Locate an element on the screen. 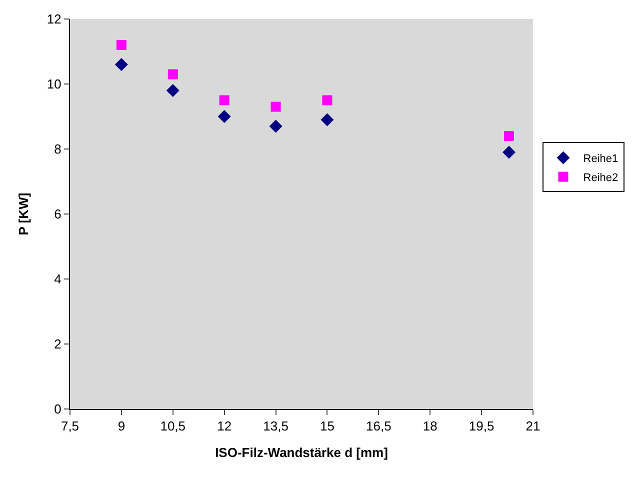 Image resolution: width=643 pixels, height=479 pixels. y-tick-label: 8 is located at coordinates (58, 149).